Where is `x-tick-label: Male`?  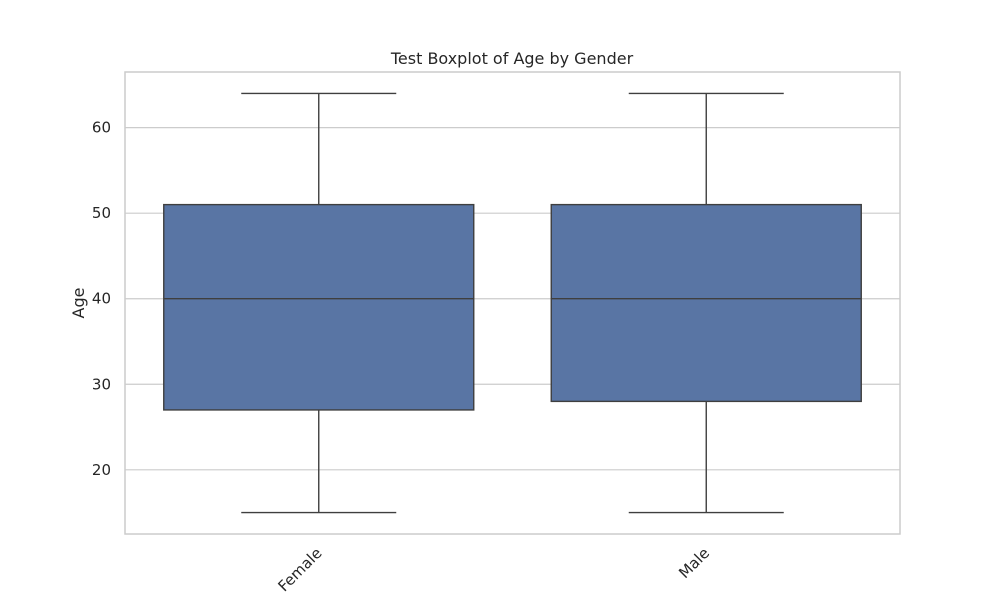
x-tick-label: Male is located at coordinates (694, 563).